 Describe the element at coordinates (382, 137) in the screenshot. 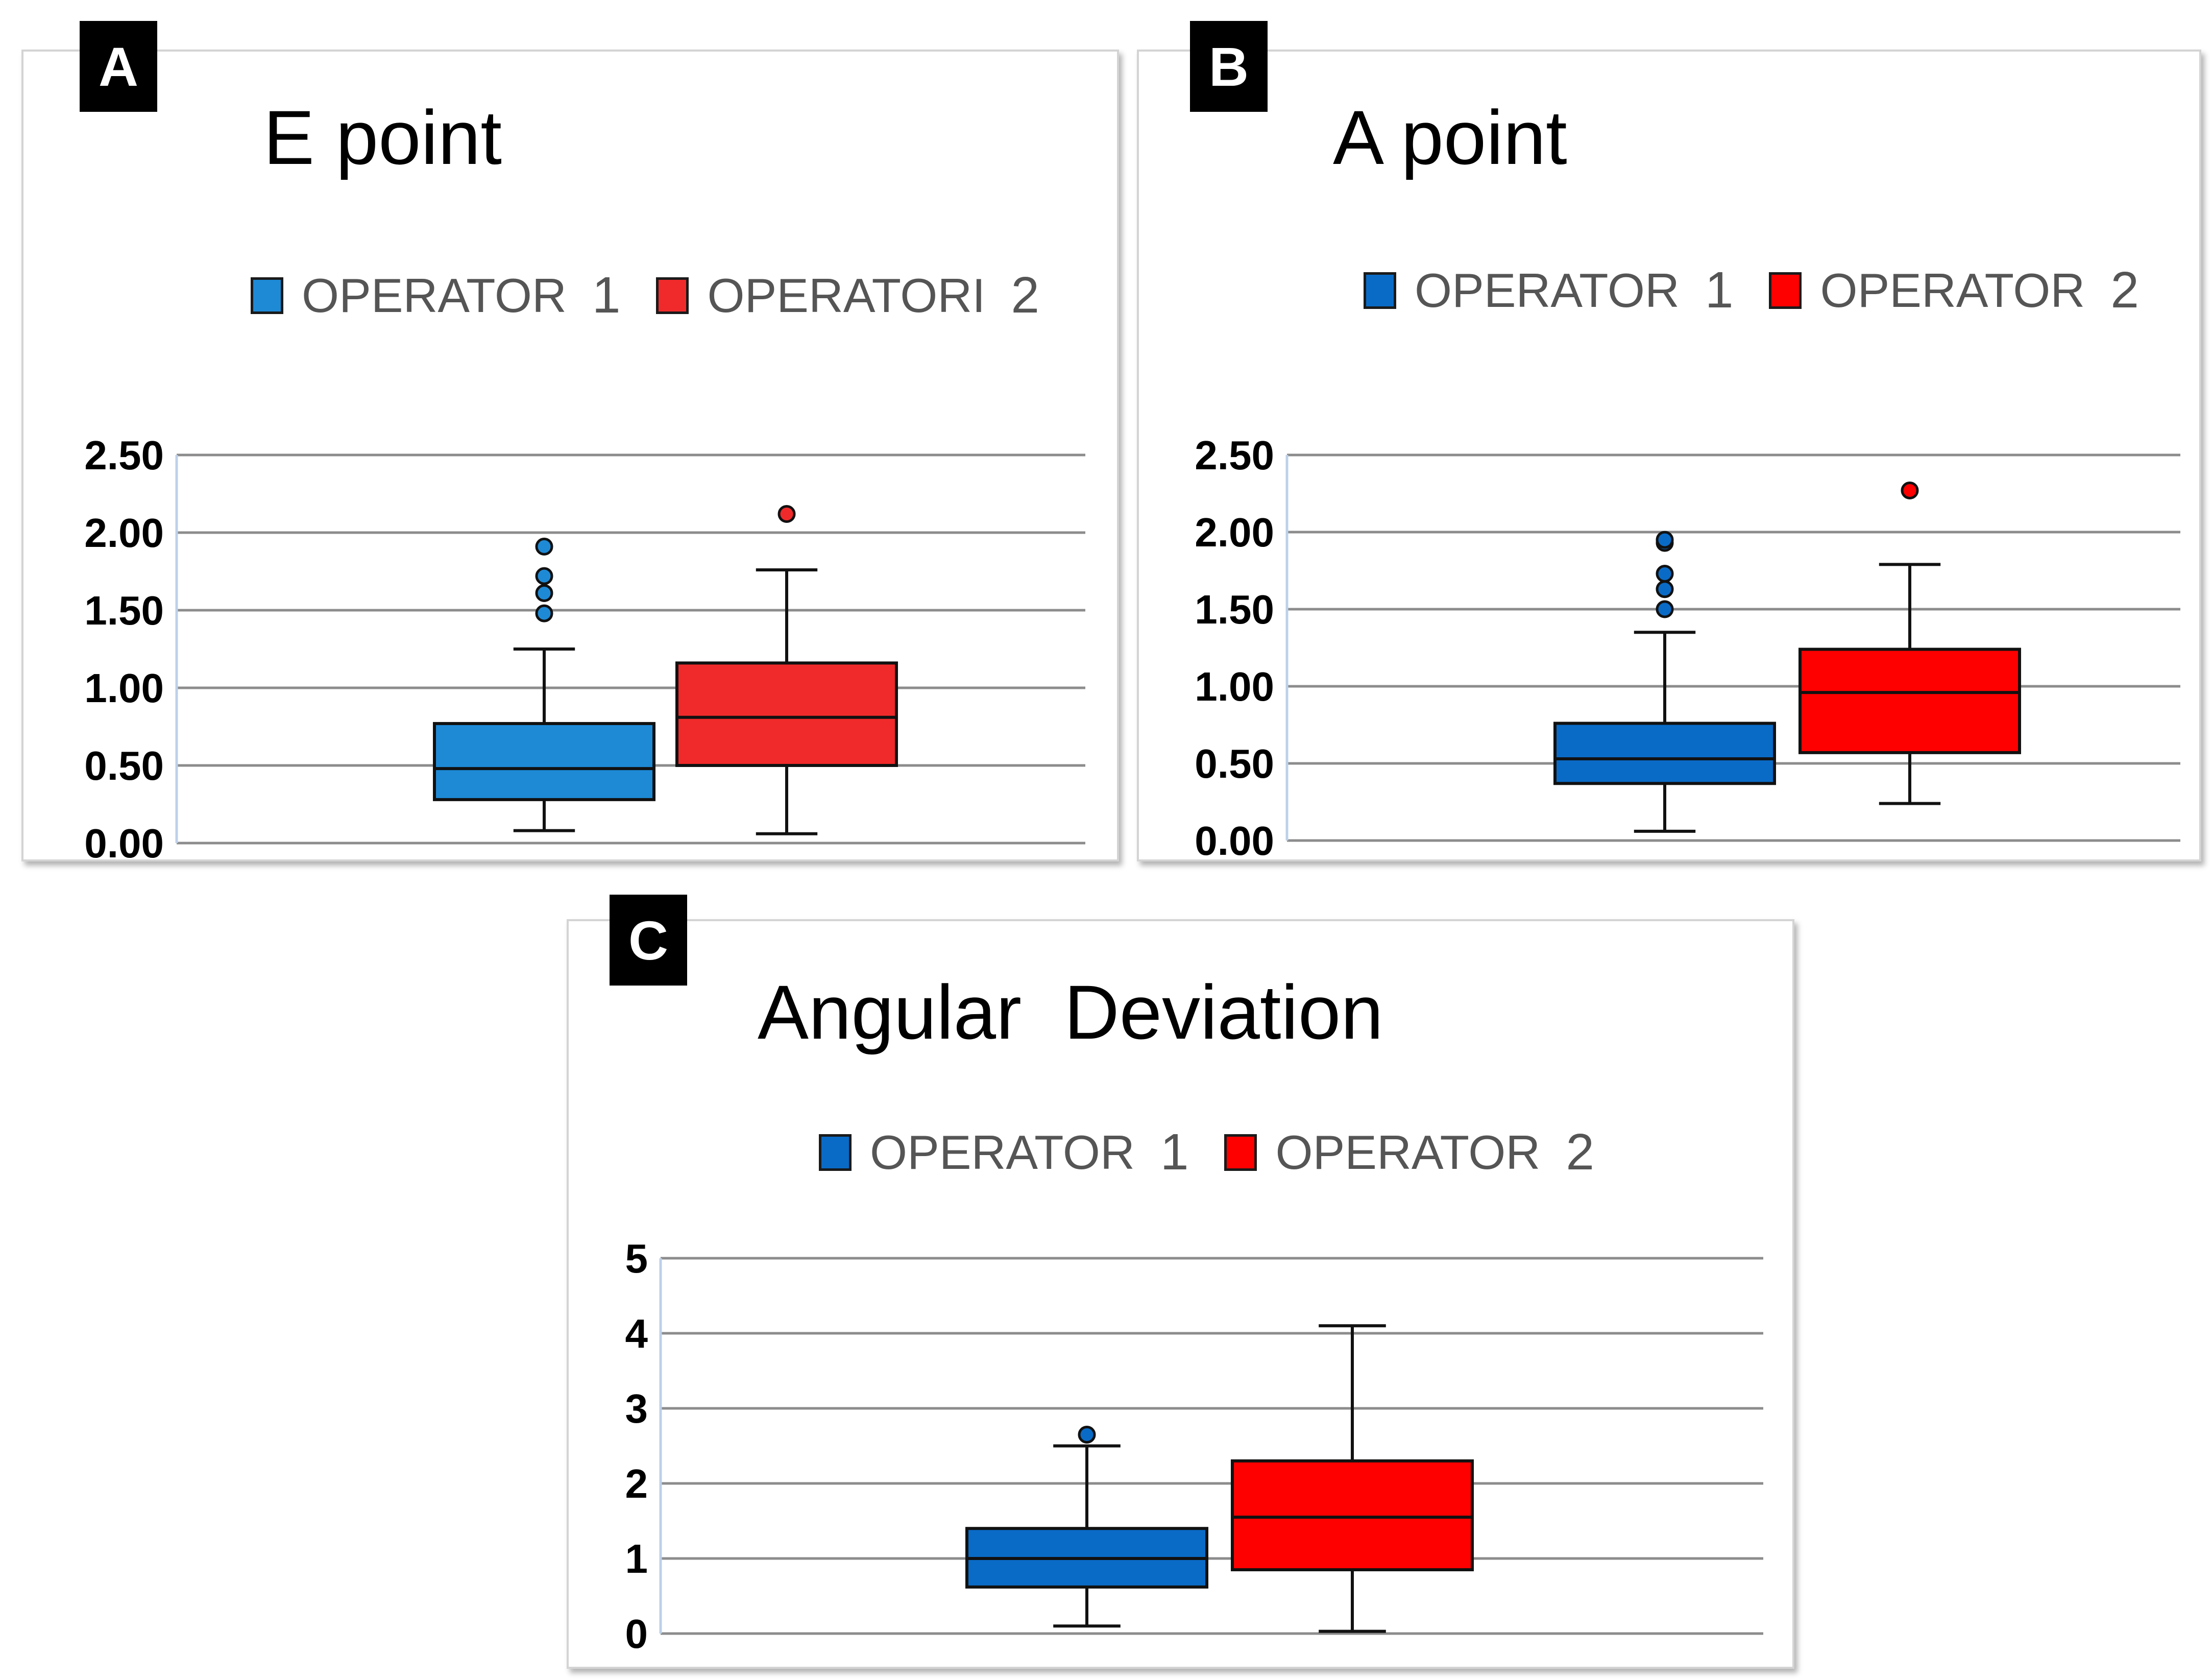

I see `chart-title: E point` at that location.